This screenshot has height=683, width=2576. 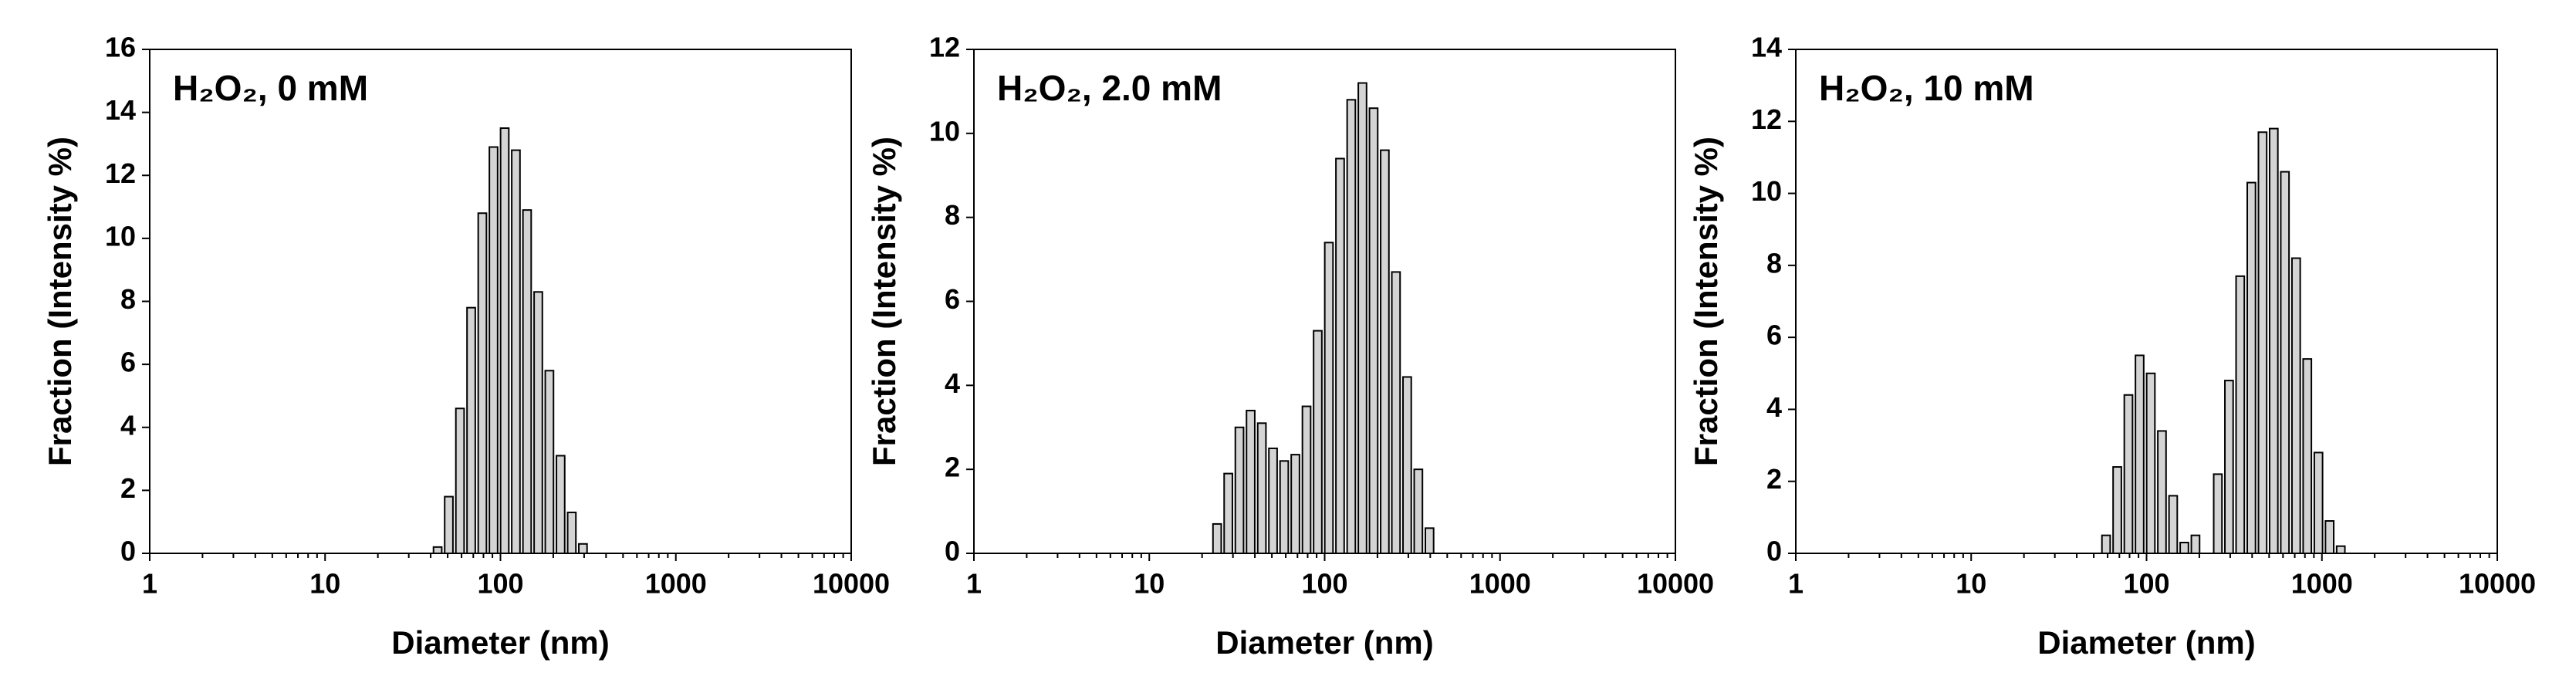 What do you see at coordinates (120, 47) in the screenshot?
I see `y-tick-label: 16` at bounding box center [120, 47].